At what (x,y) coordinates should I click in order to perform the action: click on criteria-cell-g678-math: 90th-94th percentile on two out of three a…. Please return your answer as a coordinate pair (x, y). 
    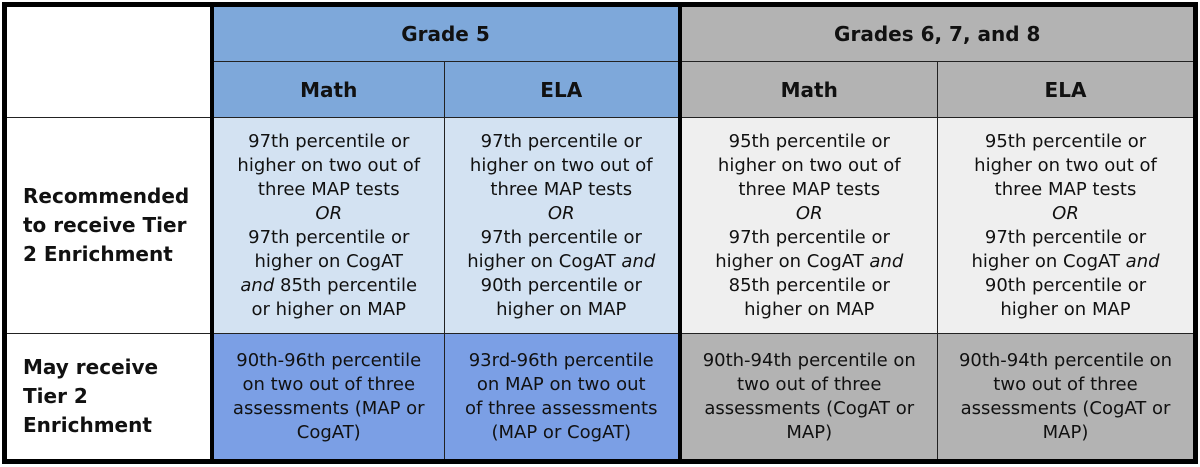
    Looking at the image, I should click on (807, 397).